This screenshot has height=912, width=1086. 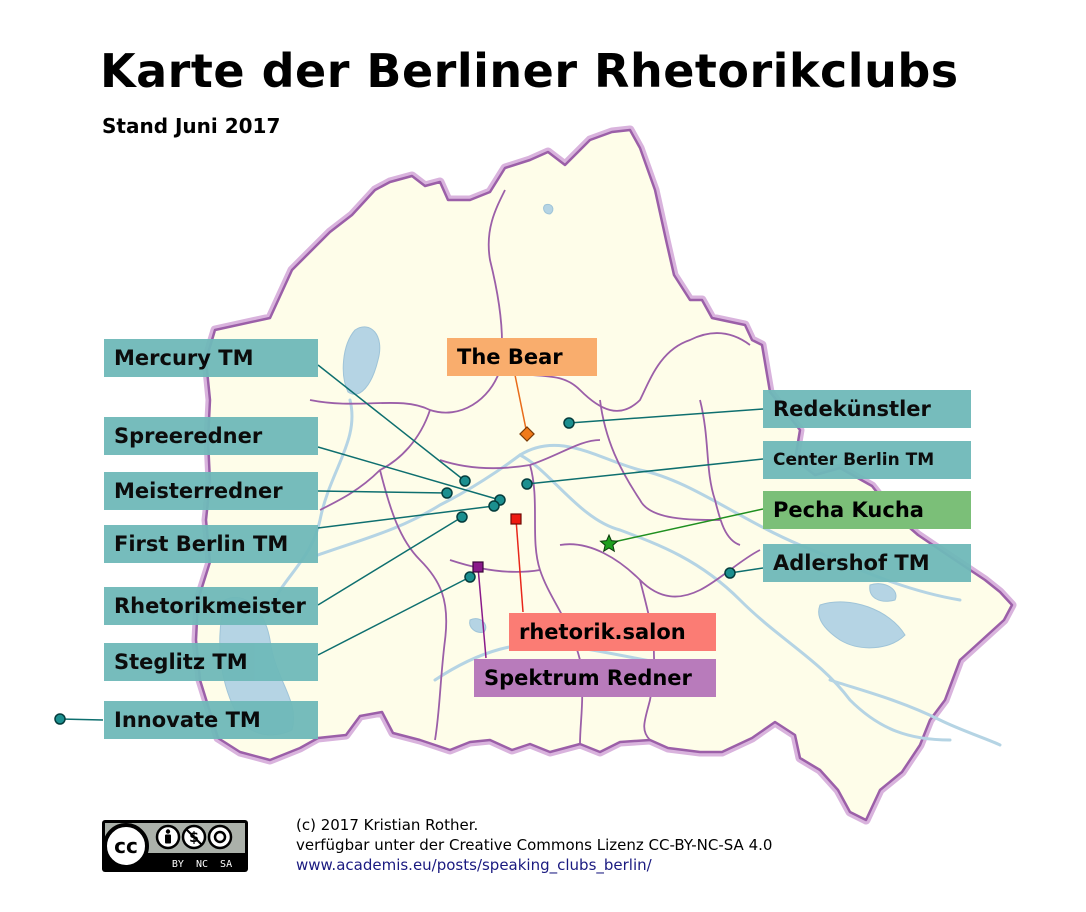 What do you see at coordinates (202, 864) in the screenshot?
I see `cc-license-terms: BY NC SA` at bounding box center [202, 864].